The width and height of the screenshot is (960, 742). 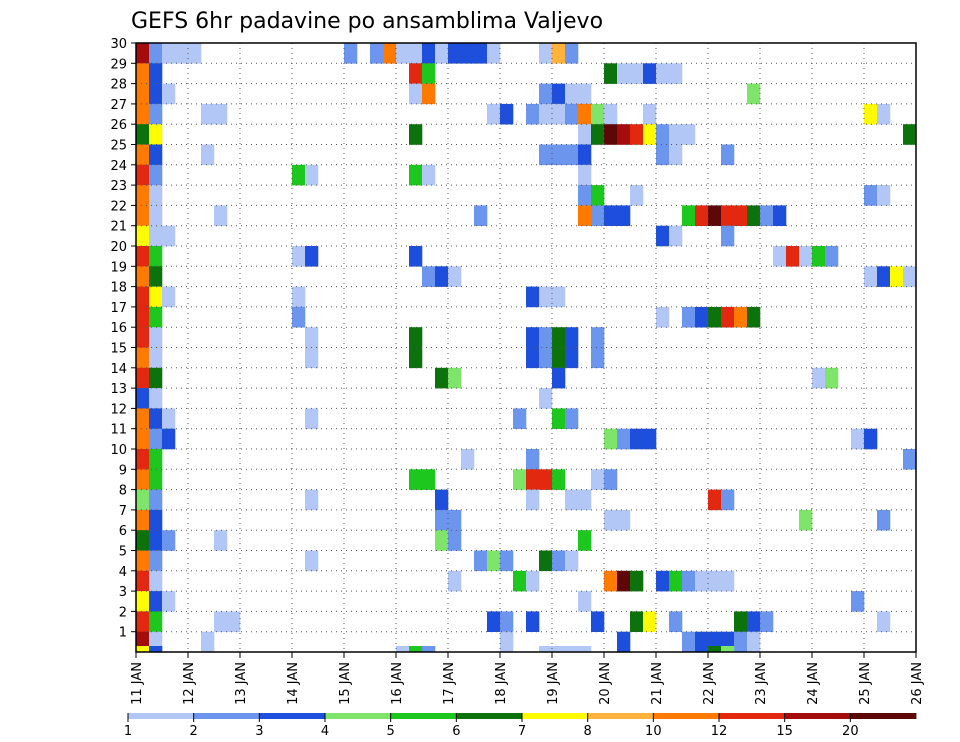 I want to click on y-tick-label: 25, so click(x=118, y=146).